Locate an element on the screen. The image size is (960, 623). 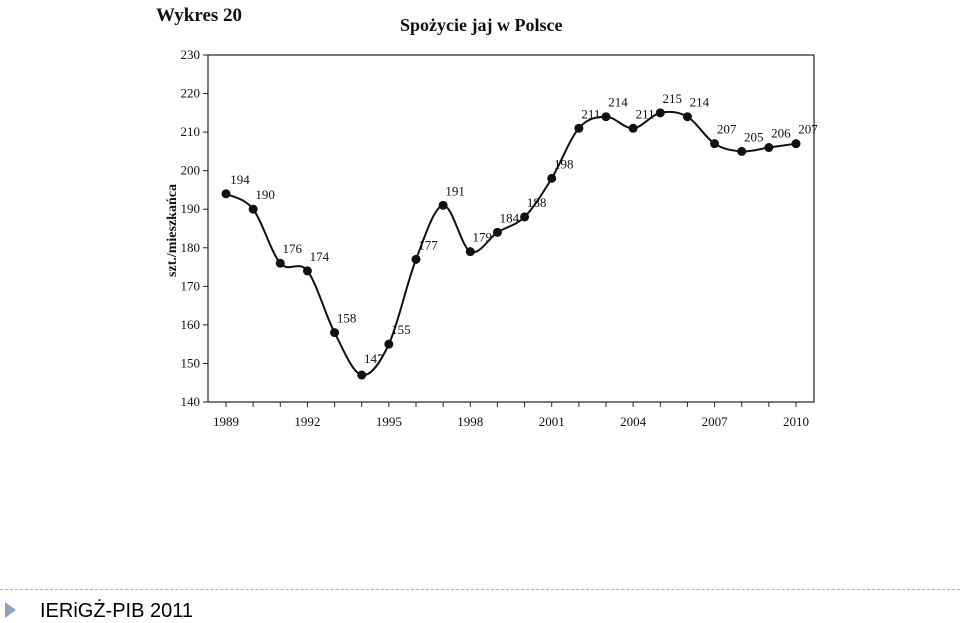
x-tick-label: 2010 is located at coordinates (796, 421).